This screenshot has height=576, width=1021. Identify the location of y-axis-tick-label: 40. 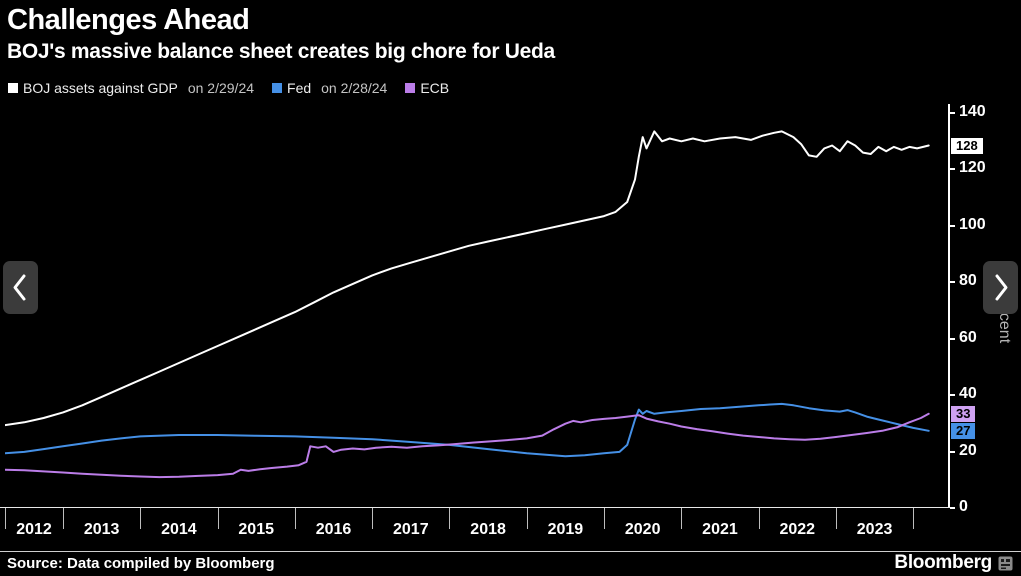
(968, 394).